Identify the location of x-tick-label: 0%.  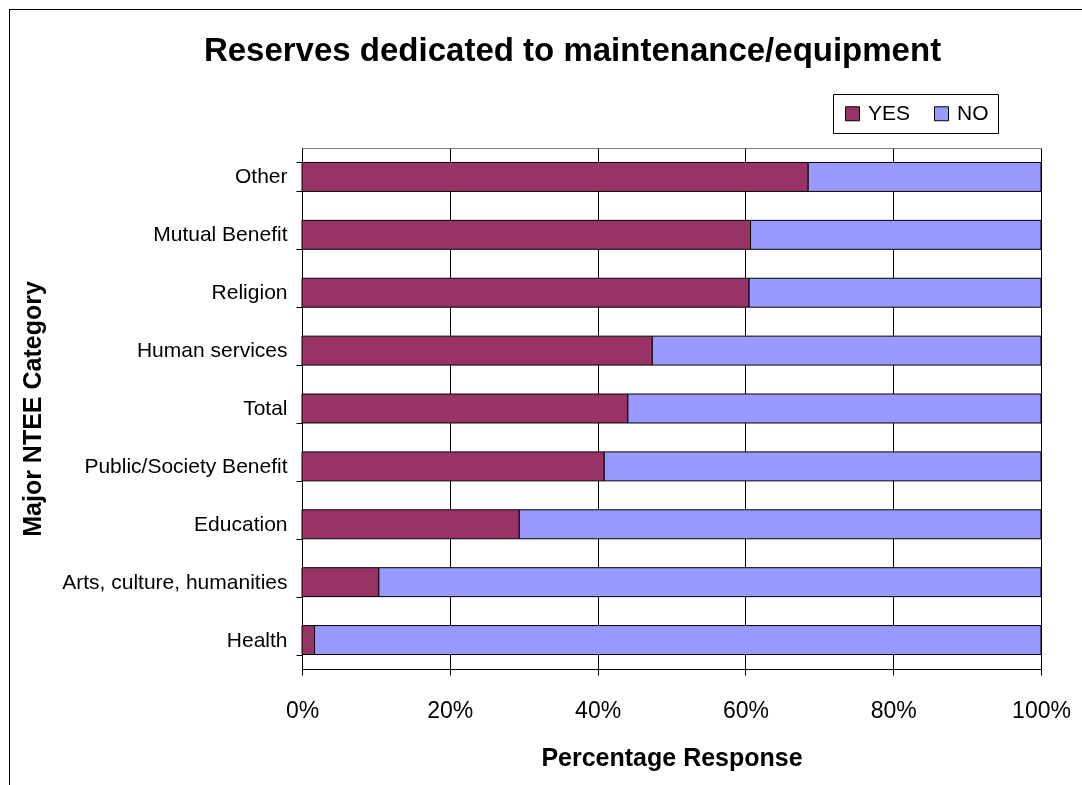
(302, 709).